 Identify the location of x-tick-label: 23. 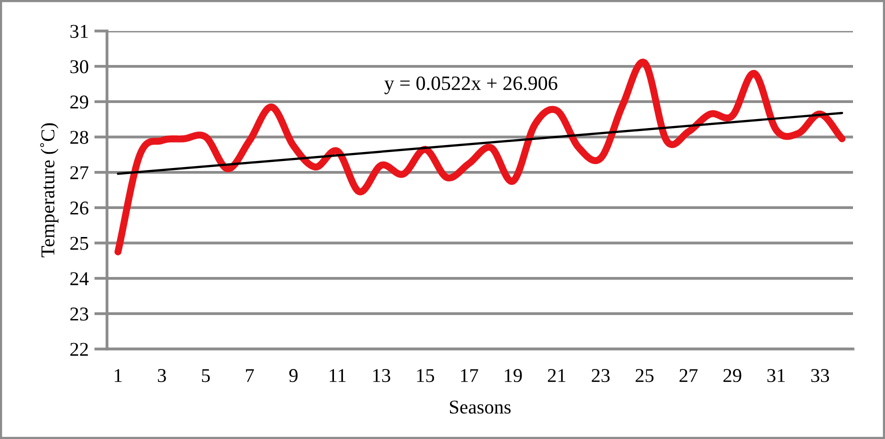
(601, 375).